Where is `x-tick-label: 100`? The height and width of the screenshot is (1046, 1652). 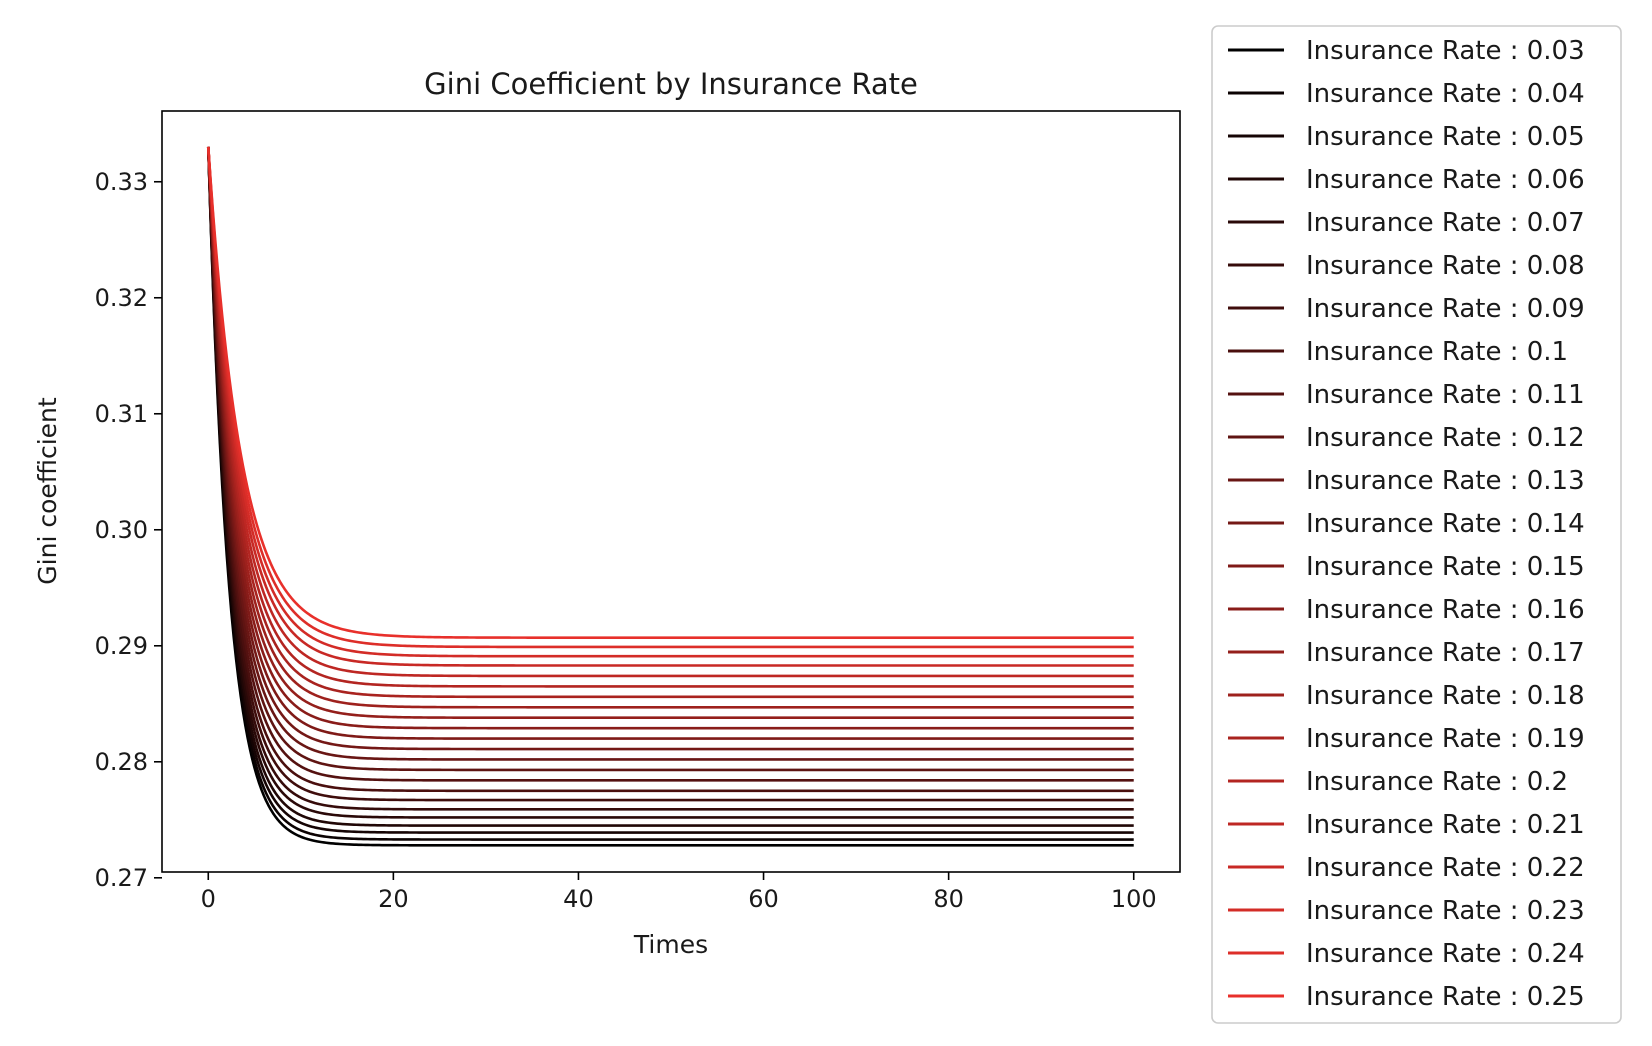 x-tick-label: 100 is located at coordinates (1134, 899).